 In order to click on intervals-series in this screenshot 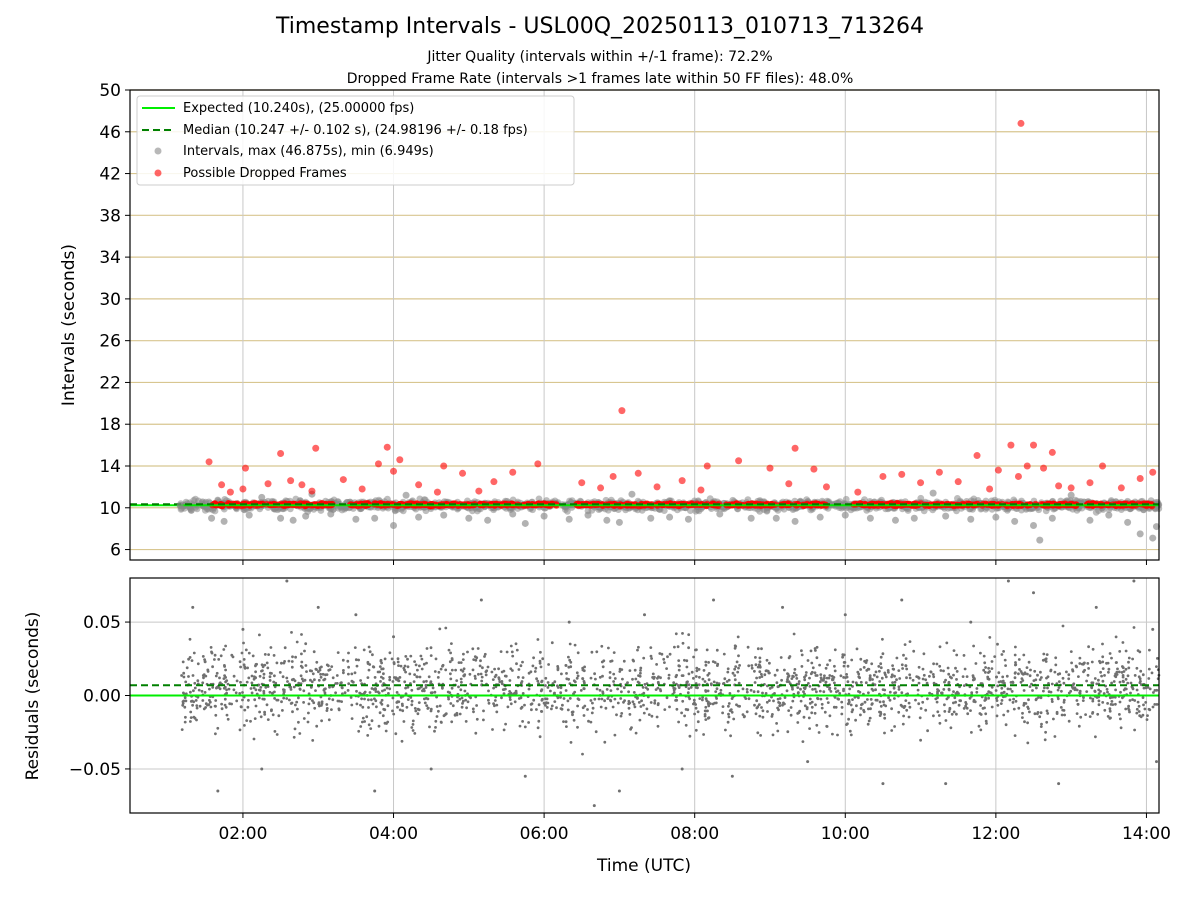, I will do `click(668, 516)`.